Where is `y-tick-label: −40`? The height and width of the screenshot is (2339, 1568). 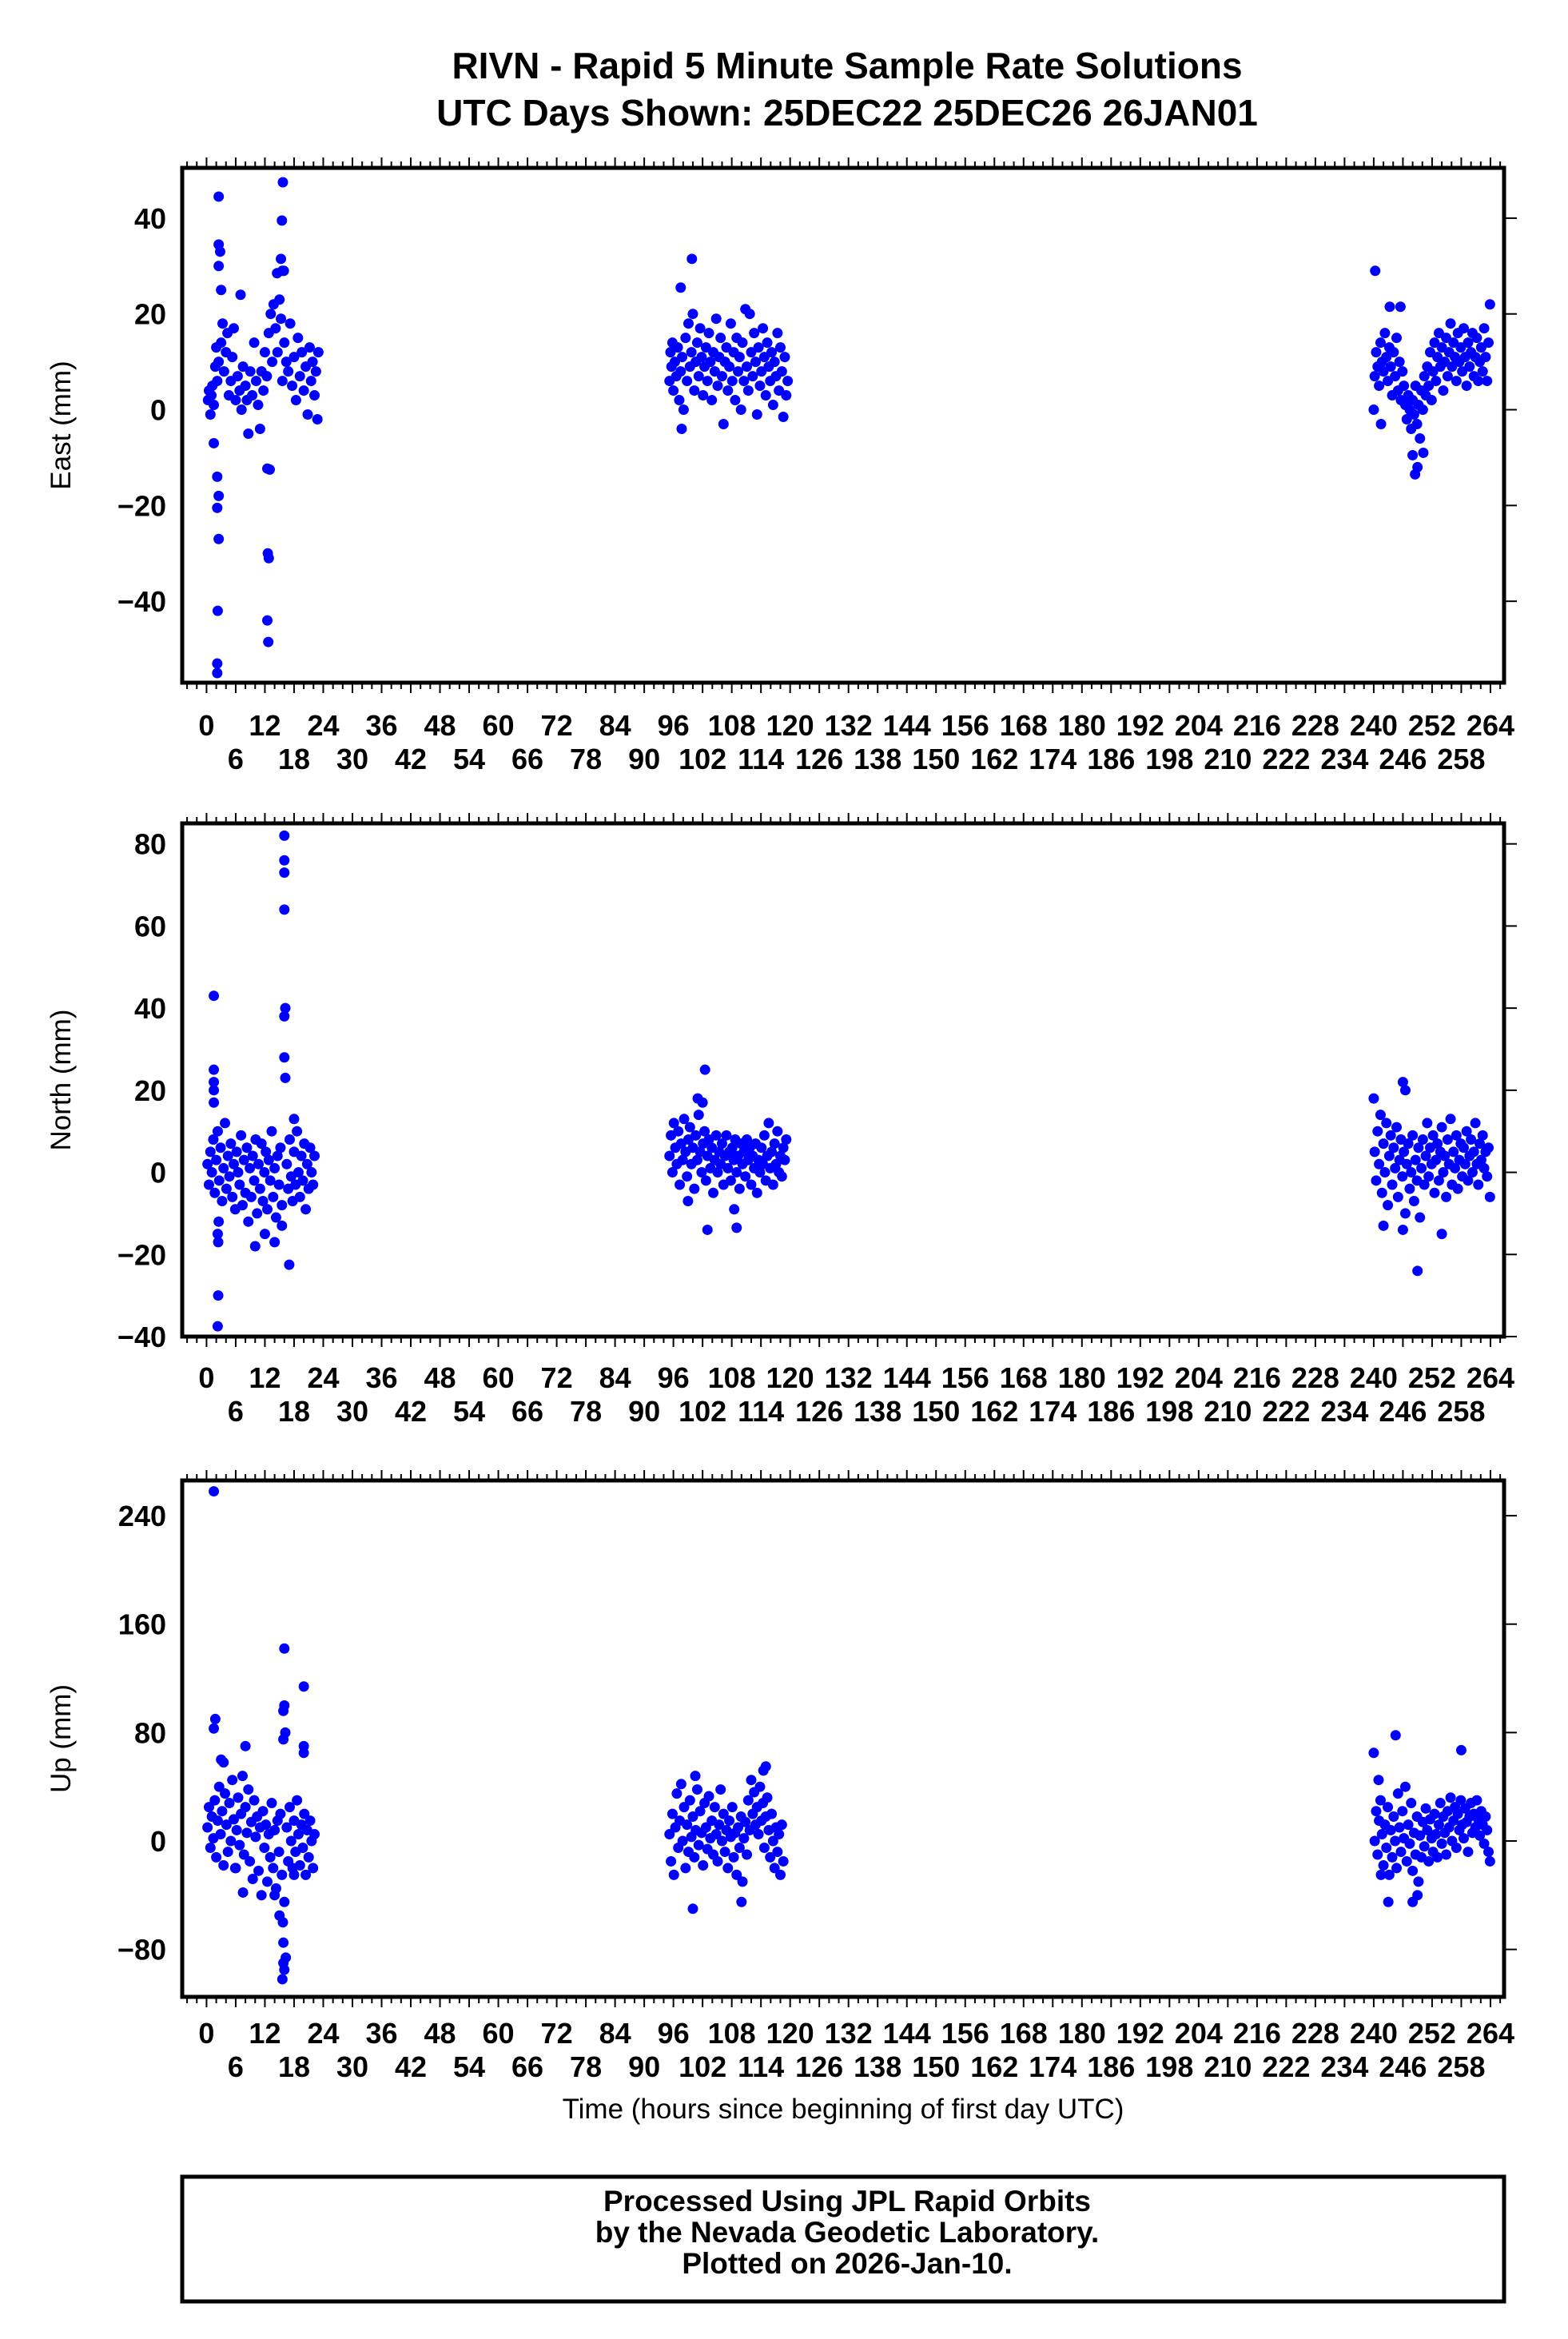
y-tick-label: −40 is located at coordinates (141, 1337).